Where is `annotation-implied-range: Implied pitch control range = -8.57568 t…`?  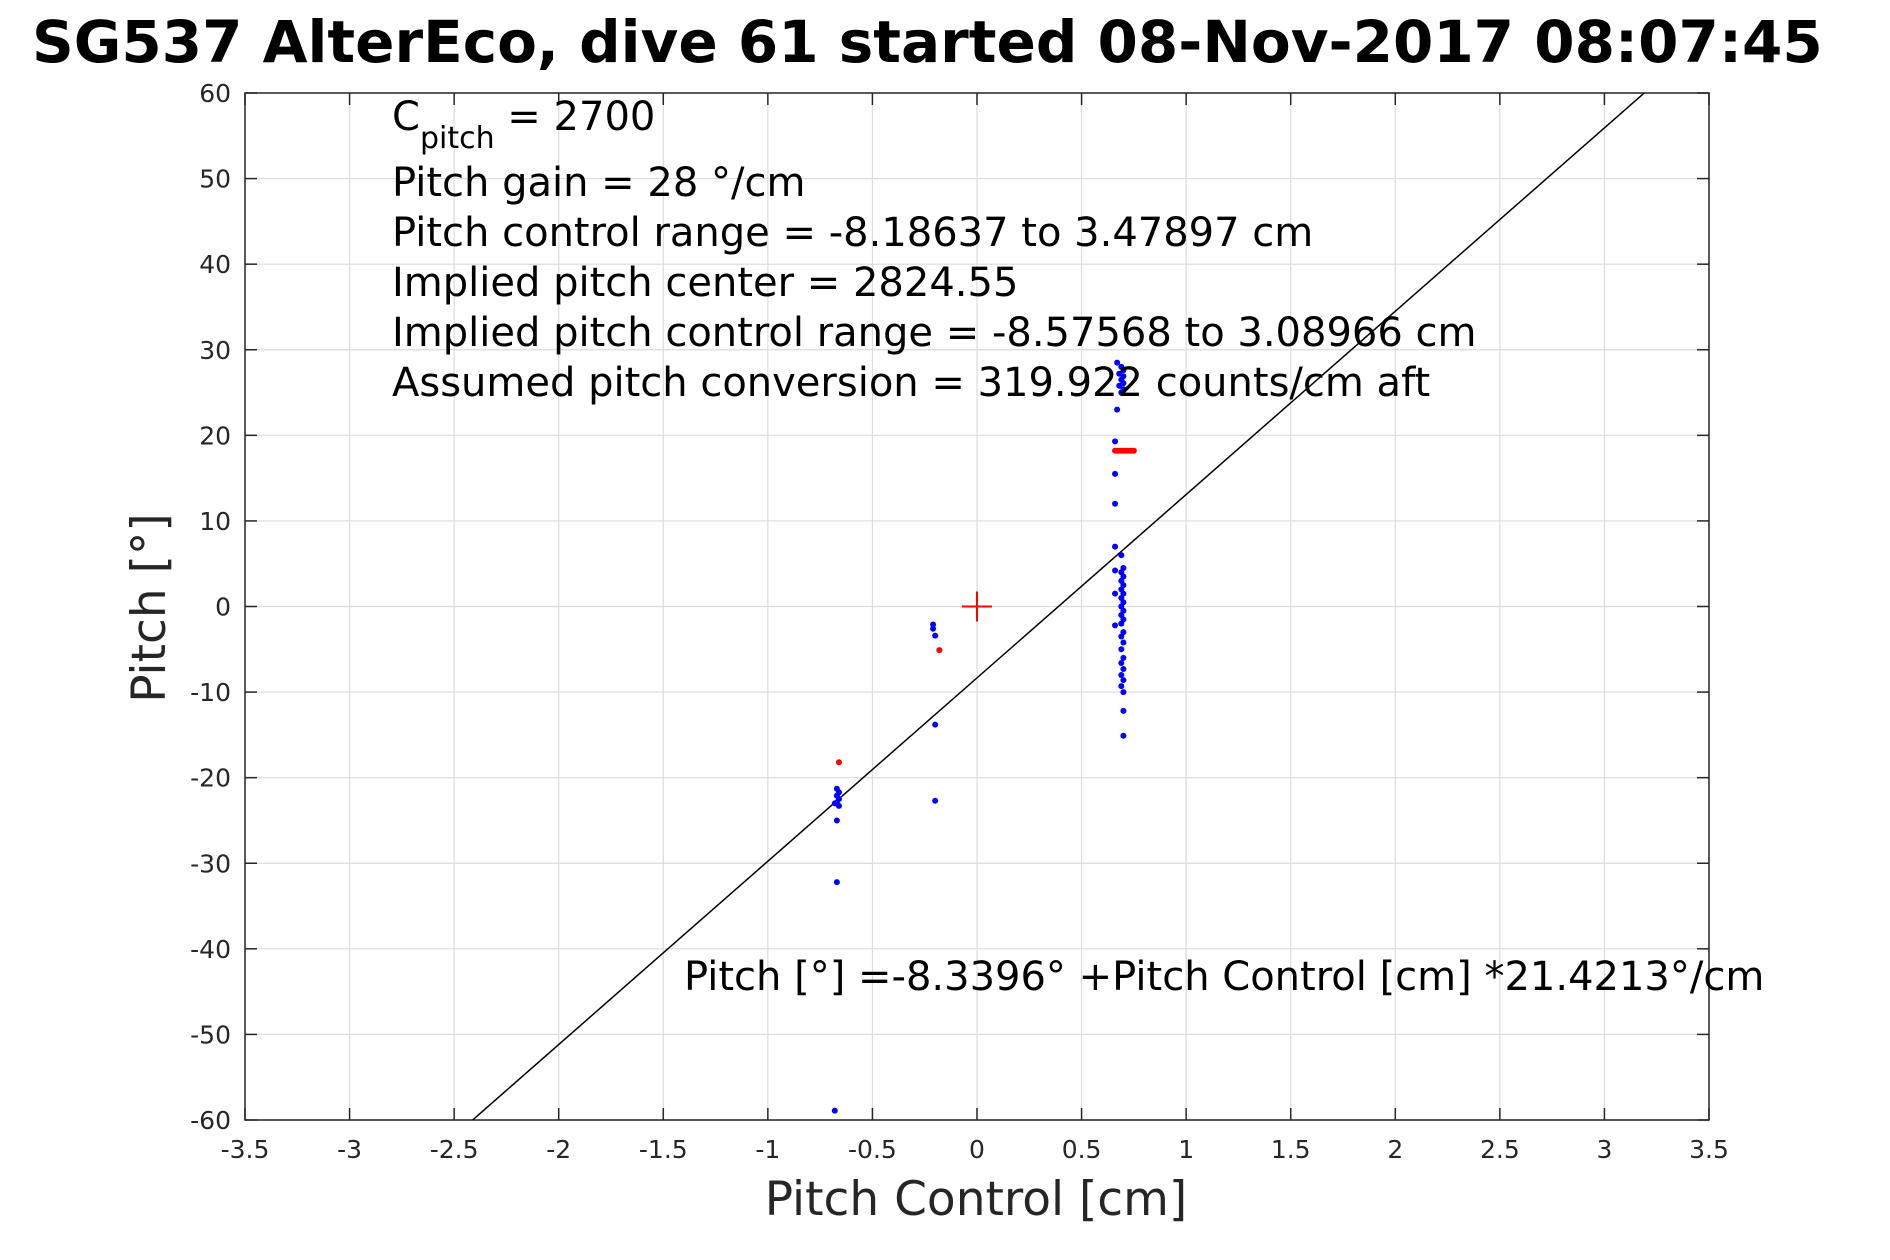
annotation-implied-range: Implied pitch control range = -8.57568 t… is located at coordinates (934, 333).